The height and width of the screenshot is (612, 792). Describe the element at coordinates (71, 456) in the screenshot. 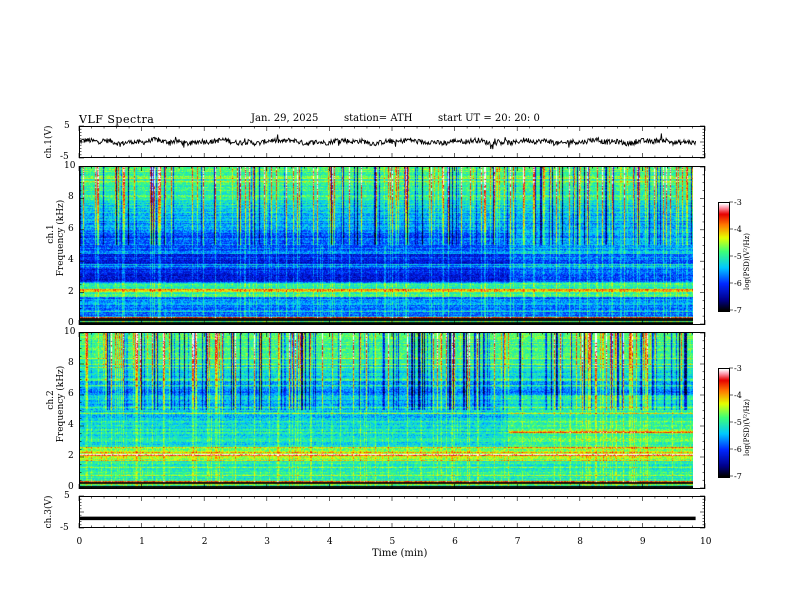

I see `ch2-ytick-label: 2` at that location.